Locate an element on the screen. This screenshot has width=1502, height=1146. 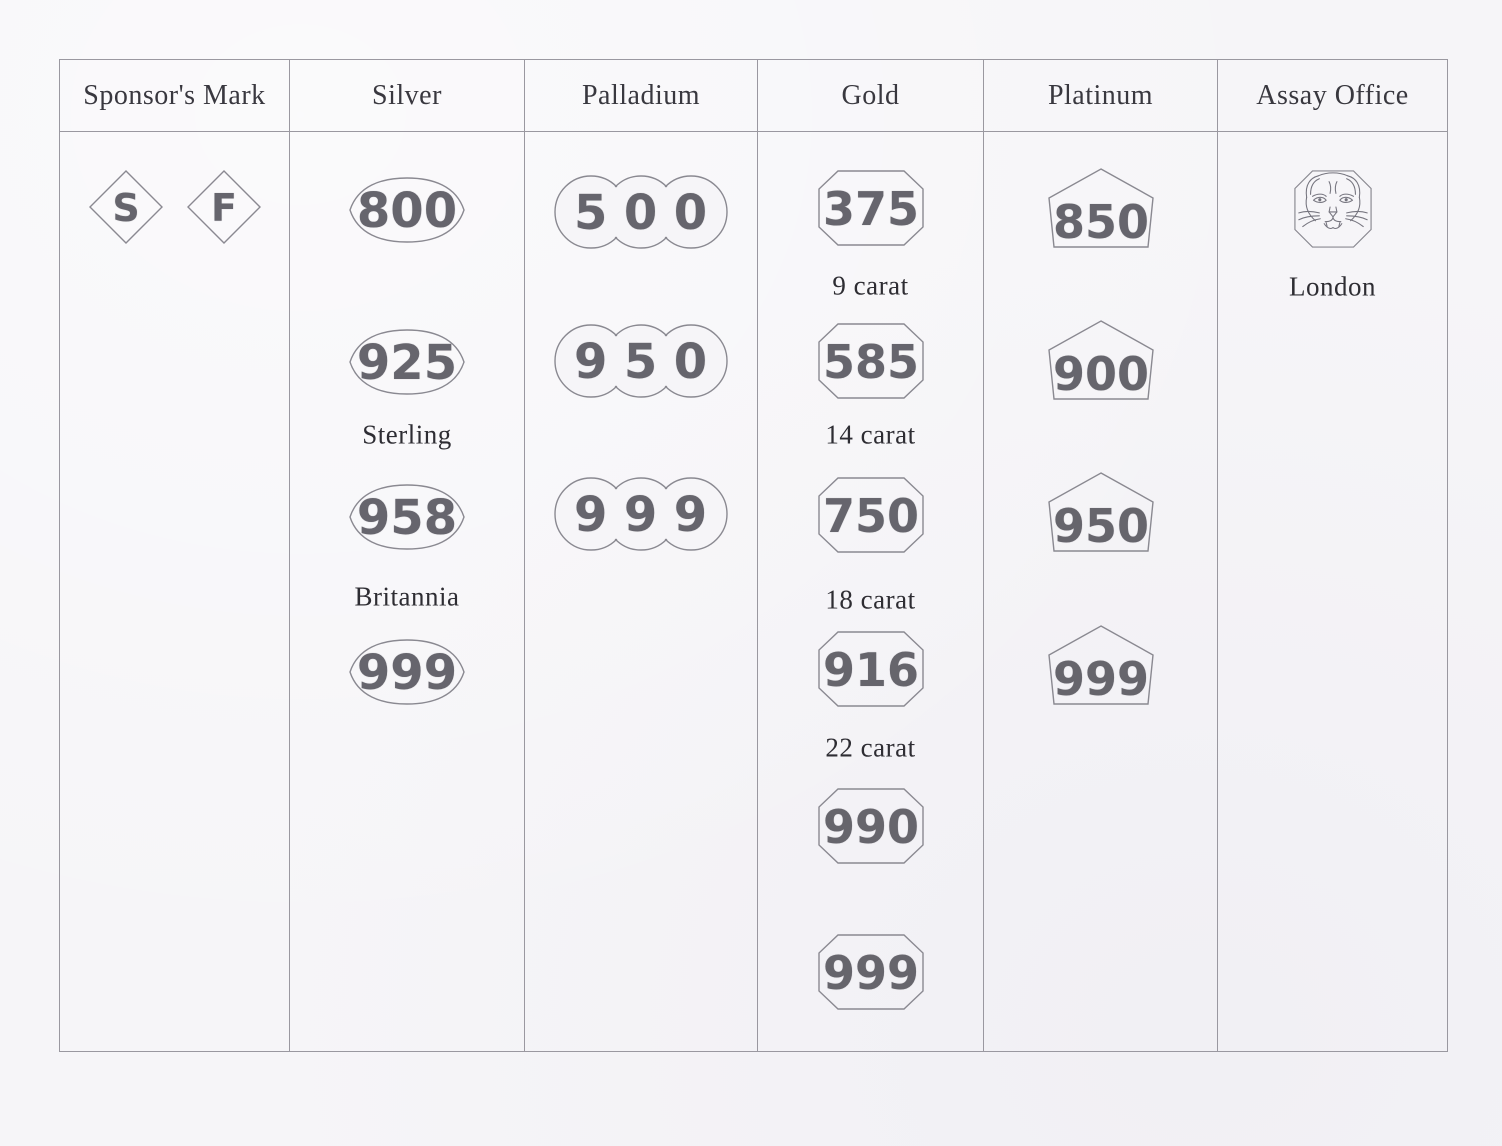
column-sponsors-mark: Sponsor's Mark S F is located at coordinates (174, 555).